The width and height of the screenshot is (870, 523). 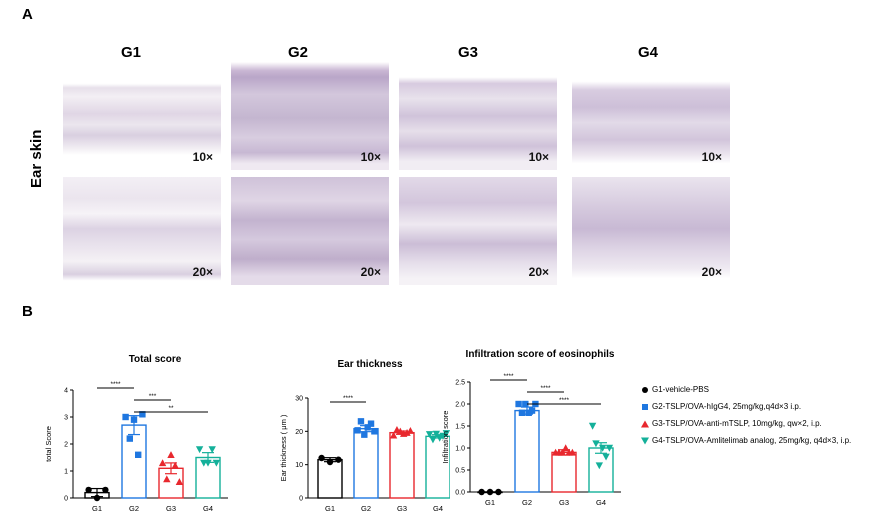 I want to click on y-tick-label: 3, so click(x=66, y=418).